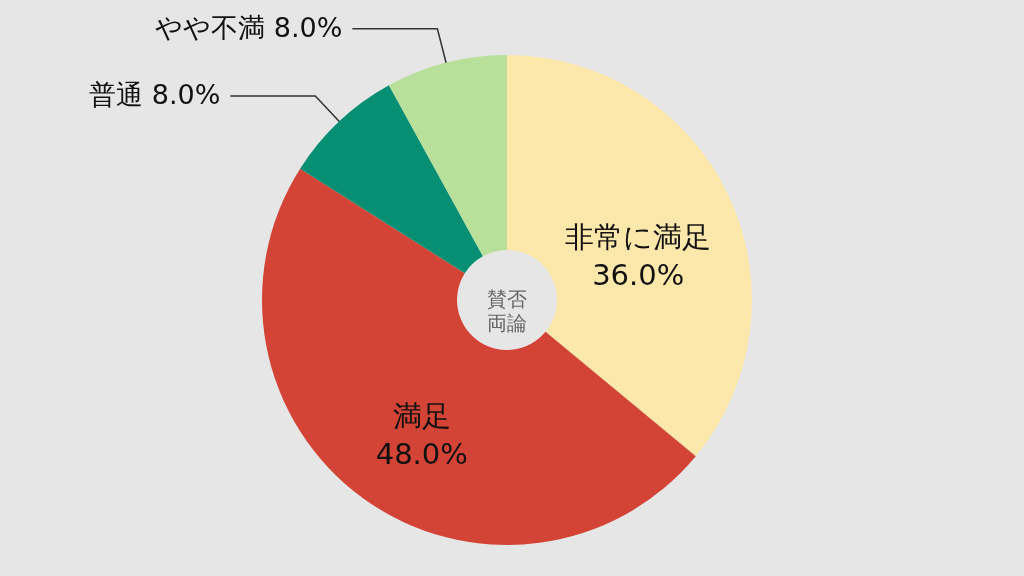 This screenshot has height=576, width=1024. I want to click on slice-label: 満足, so click(421, 416).